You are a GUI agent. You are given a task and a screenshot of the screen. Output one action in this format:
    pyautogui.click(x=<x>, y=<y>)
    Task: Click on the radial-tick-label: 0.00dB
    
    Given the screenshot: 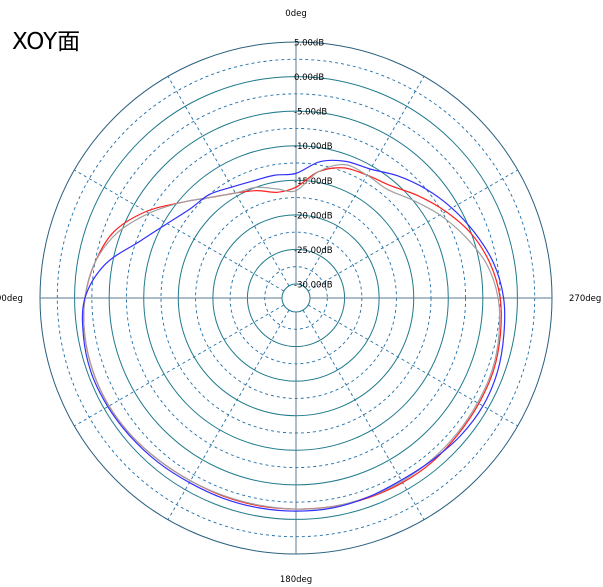 What is the action you would take?
    pyautogui.click(x=309, y=78)
    